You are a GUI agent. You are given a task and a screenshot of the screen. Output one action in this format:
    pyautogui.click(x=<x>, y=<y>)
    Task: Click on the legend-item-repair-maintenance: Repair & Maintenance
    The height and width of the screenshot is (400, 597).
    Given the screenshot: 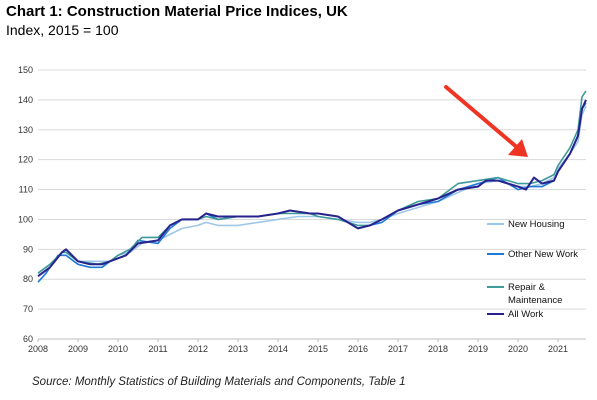 What is the action you would take?
    pyautogui.click(x=524, y=294)
    